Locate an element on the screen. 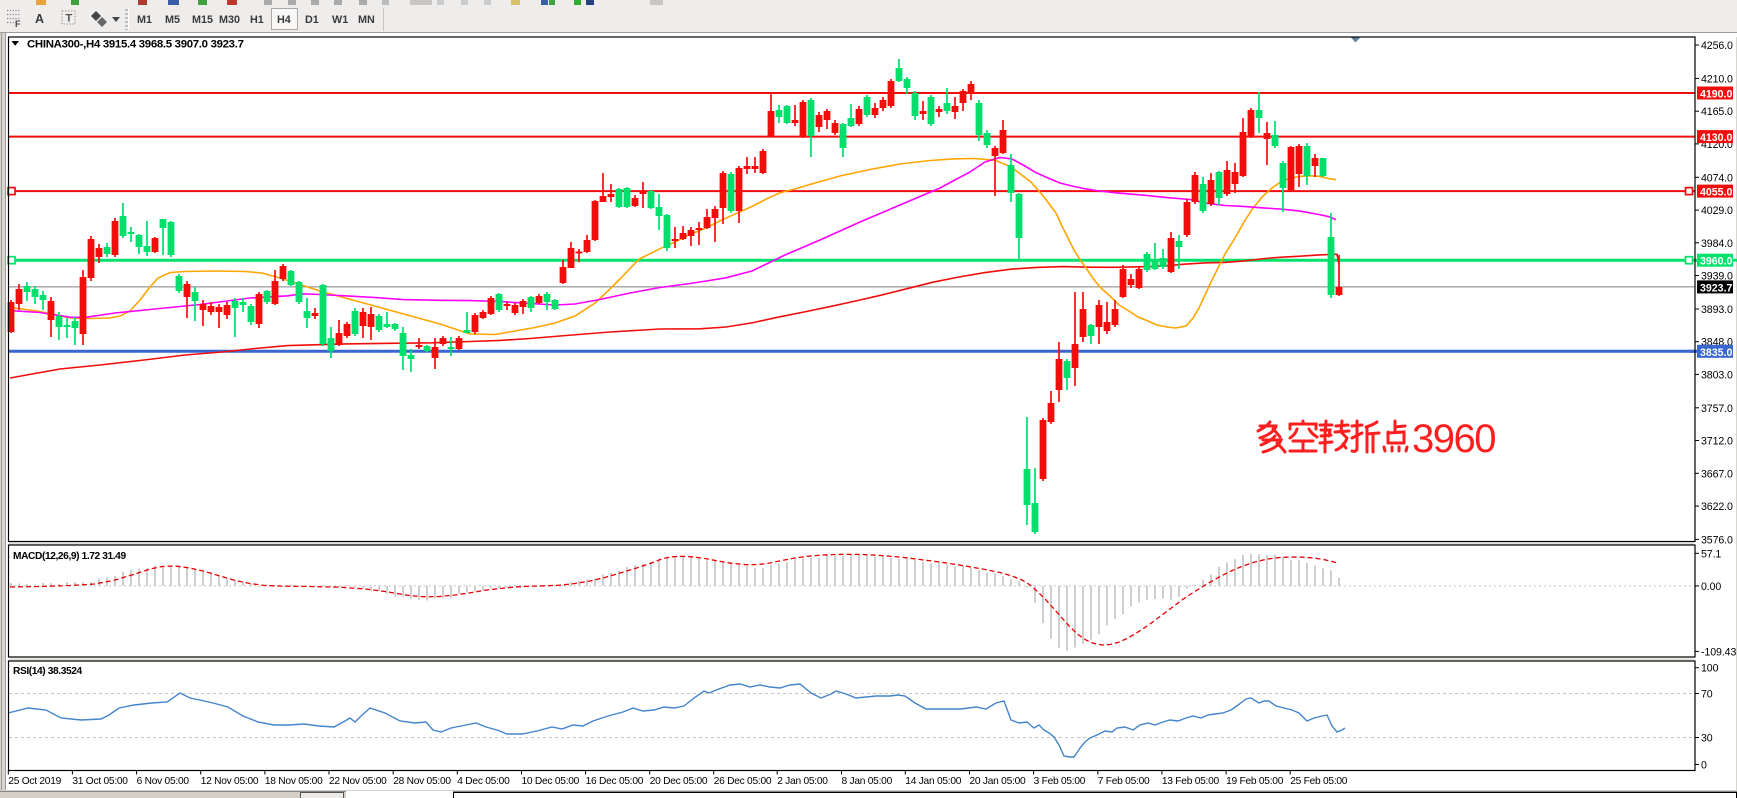  svg-text: 8 Jan 05:00 is located at coordinates (867, 781).